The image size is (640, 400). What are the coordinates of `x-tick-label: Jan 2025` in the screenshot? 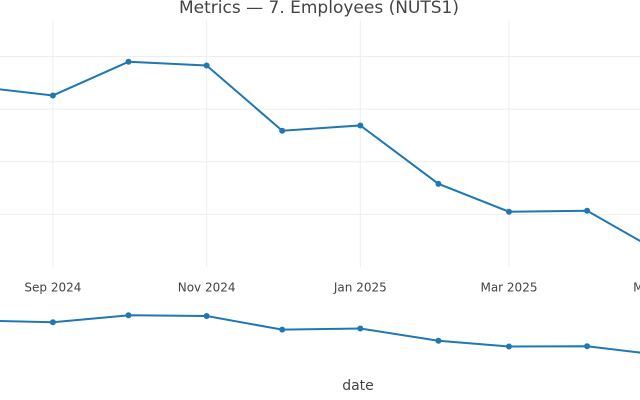 It's located at (360, 288).